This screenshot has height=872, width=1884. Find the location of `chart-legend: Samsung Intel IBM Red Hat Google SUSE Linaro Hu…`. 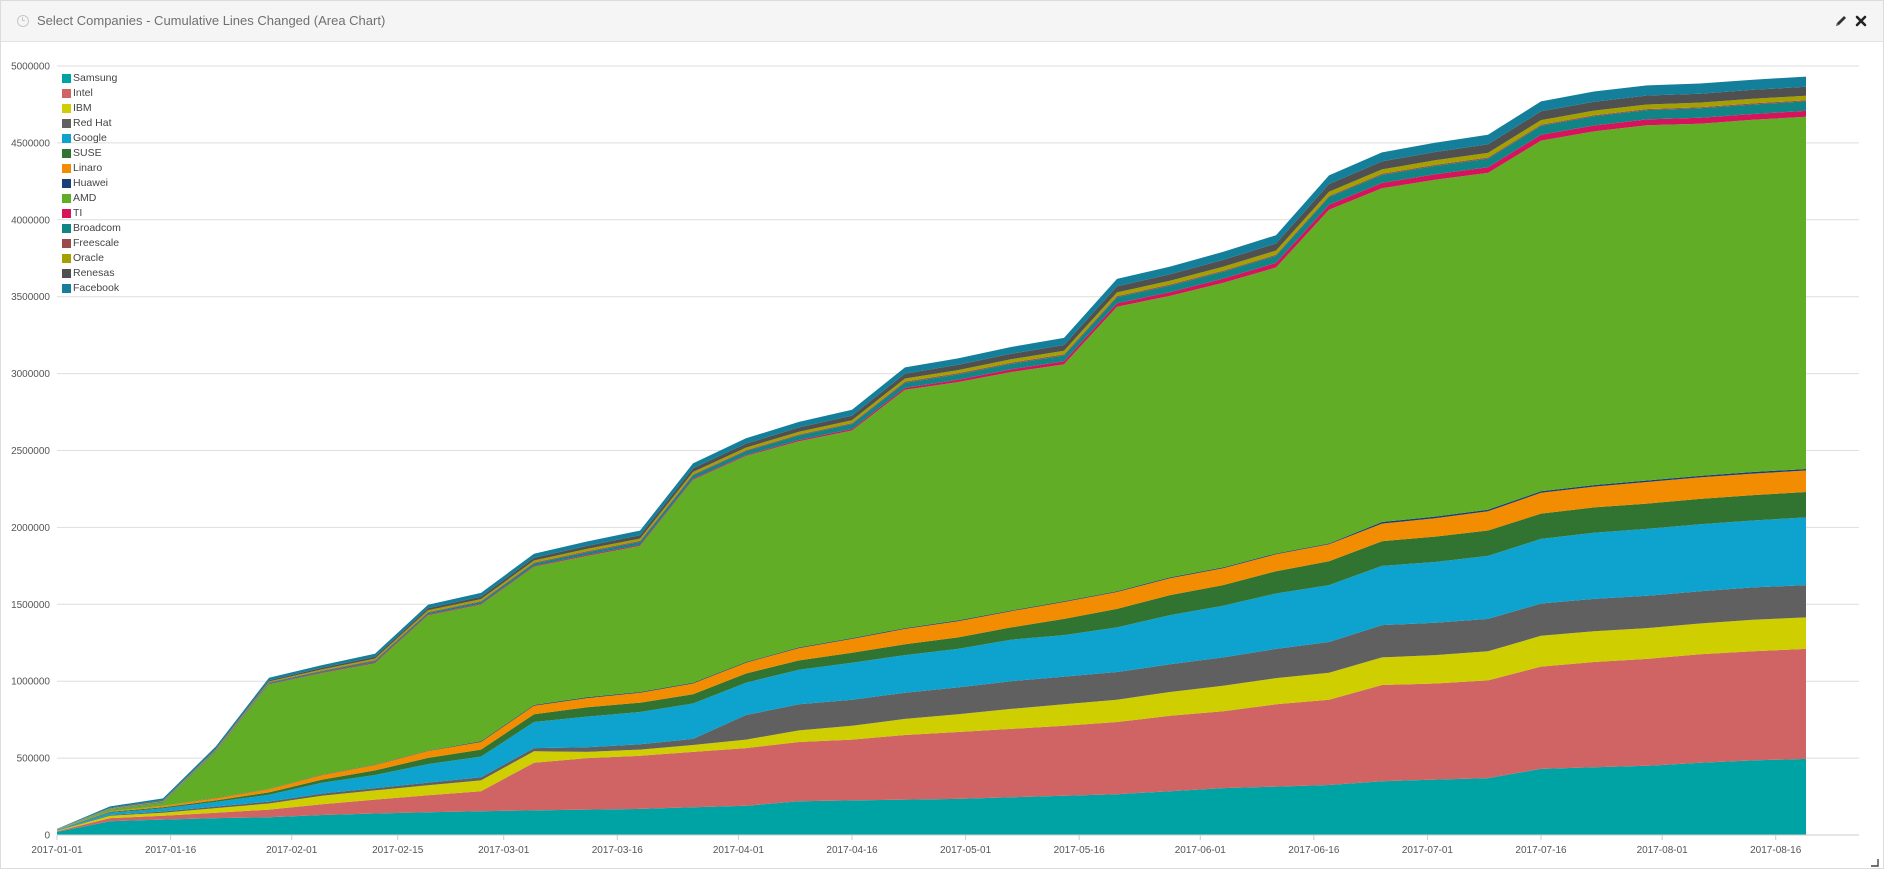

chart-legend: Samsung Intel IBM Red Hat Google SUSE Linaro Hu… is located at coordinates (91, 183).